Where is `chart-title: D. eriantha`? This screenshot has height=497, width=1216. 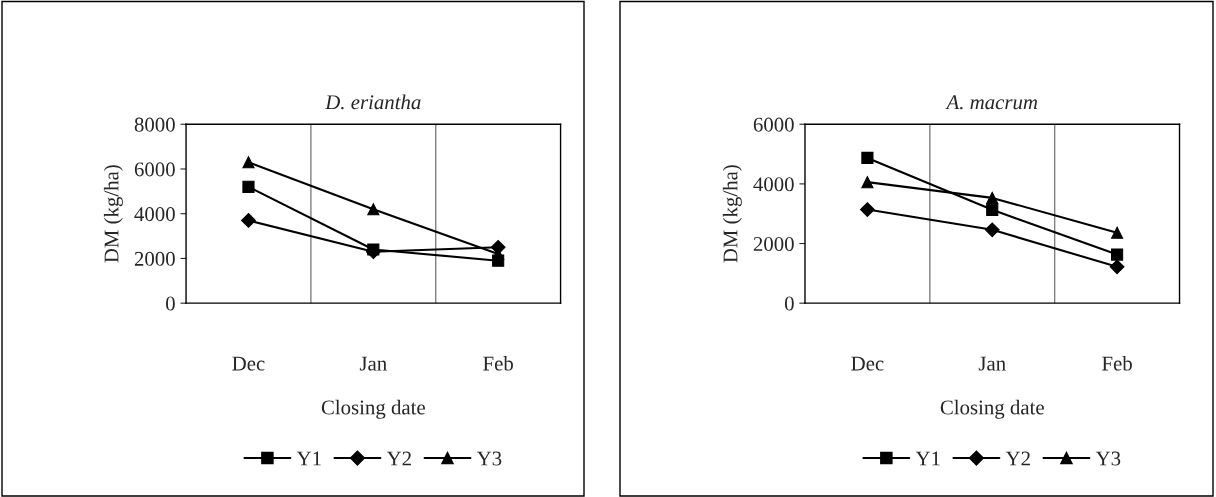 chart-title: D. eriantha is located at coordinates (373, 102).